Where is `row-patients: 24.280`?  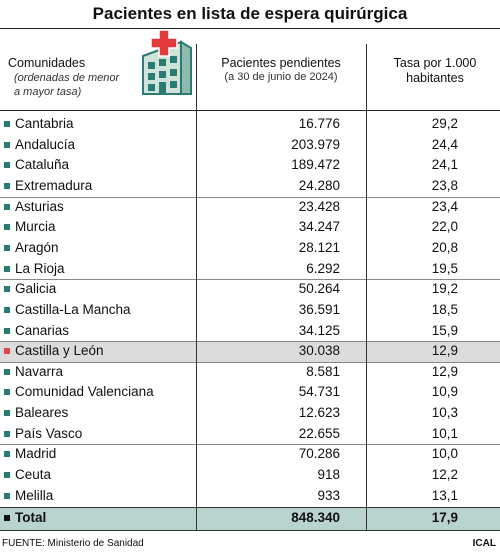 row-patients: 24.280 is located at coordinates (319, 185).